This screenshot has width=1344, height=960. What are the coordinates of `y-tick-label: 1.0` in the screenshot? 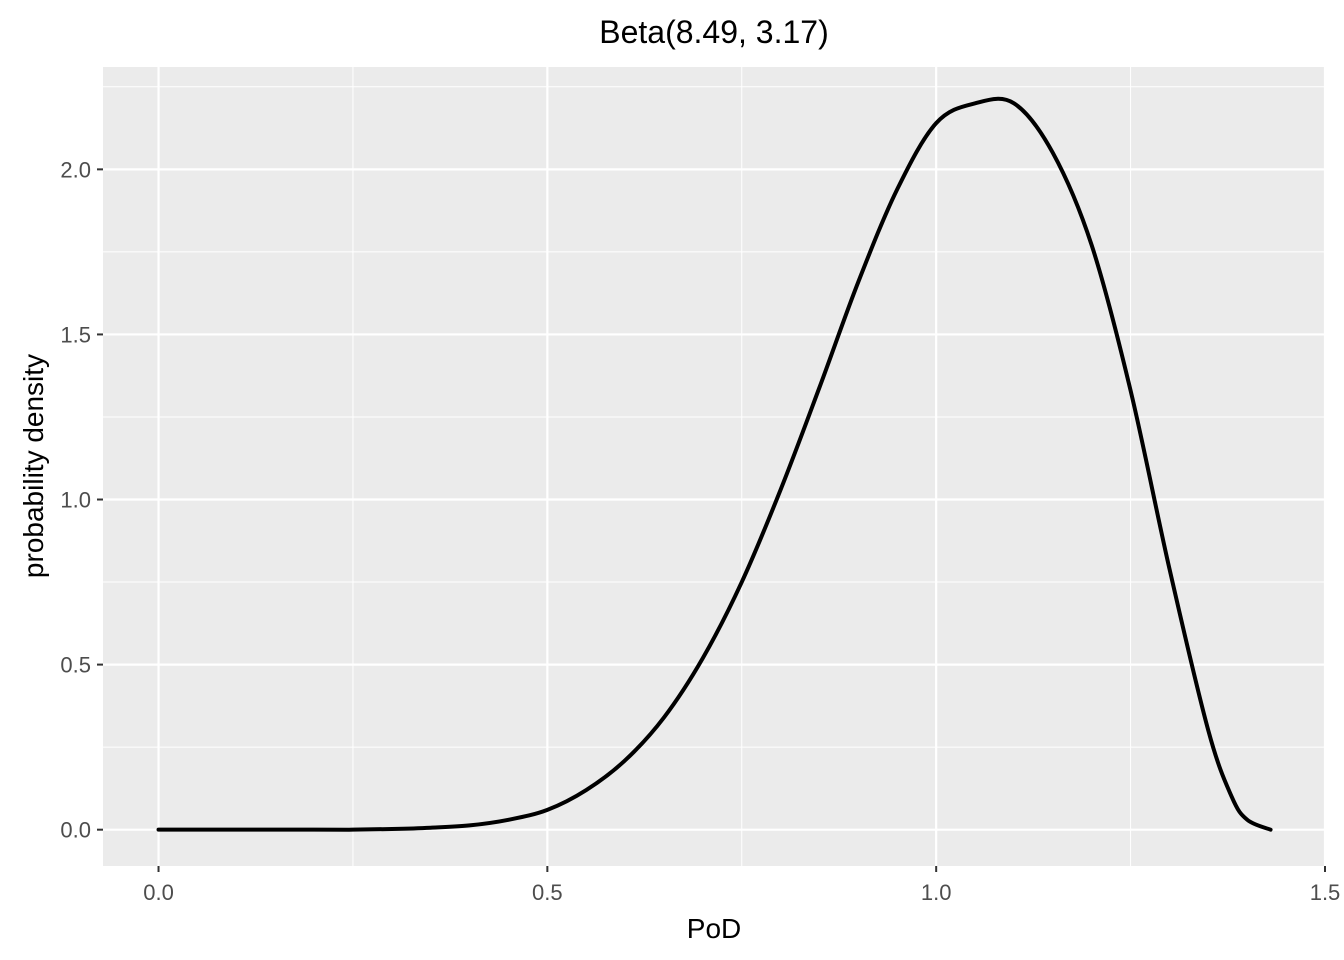 It's located at (75, 500).